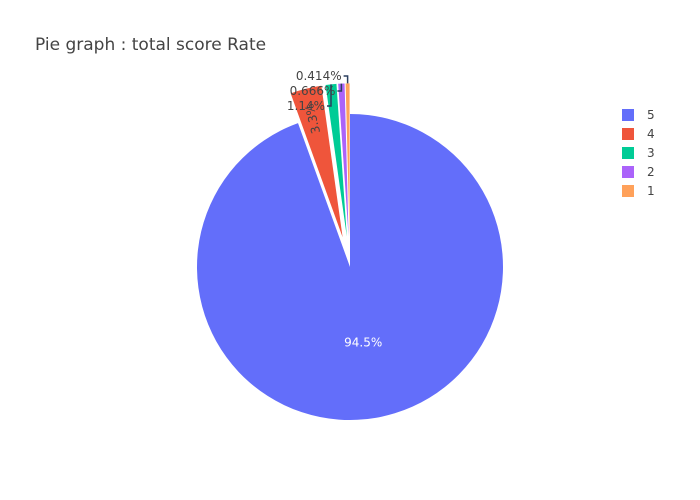  Describe the element at coordinates (638, 134) in the screenshot. I see `legend-item-4: 4` at that location.